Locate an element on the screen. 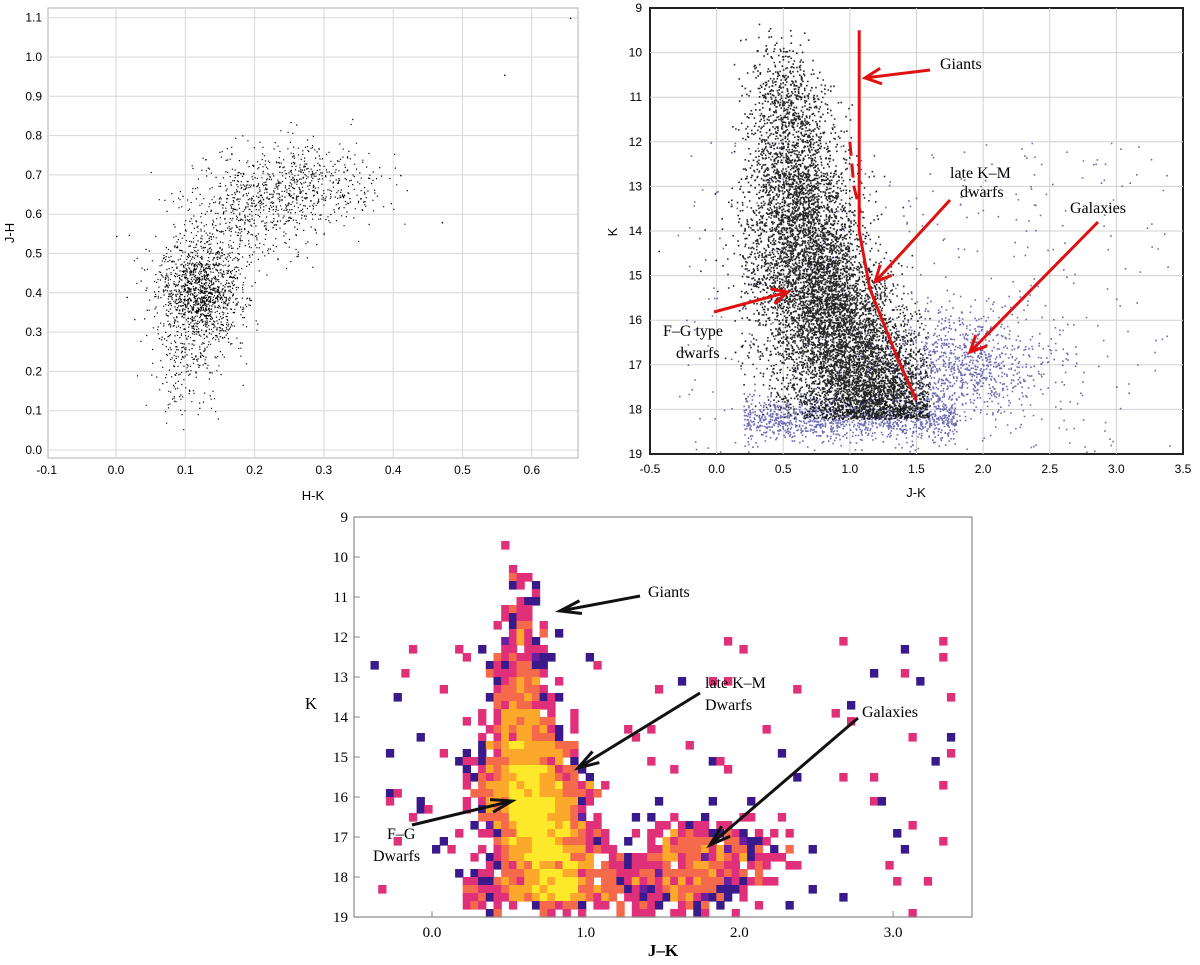 The image size is (1200, 965). y-tick-label: 16 is located at coordinates (636, 320).